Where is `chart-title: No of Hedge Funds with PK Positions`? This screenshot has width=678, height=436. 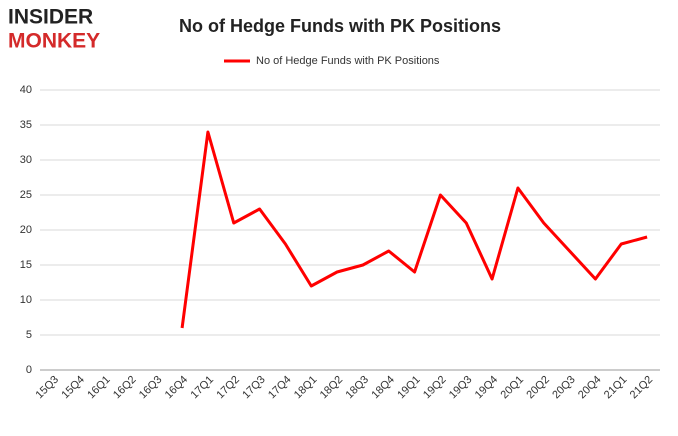
chart-title: No of Hedge Funds with PK Positions is located at coordinates (340, 26).